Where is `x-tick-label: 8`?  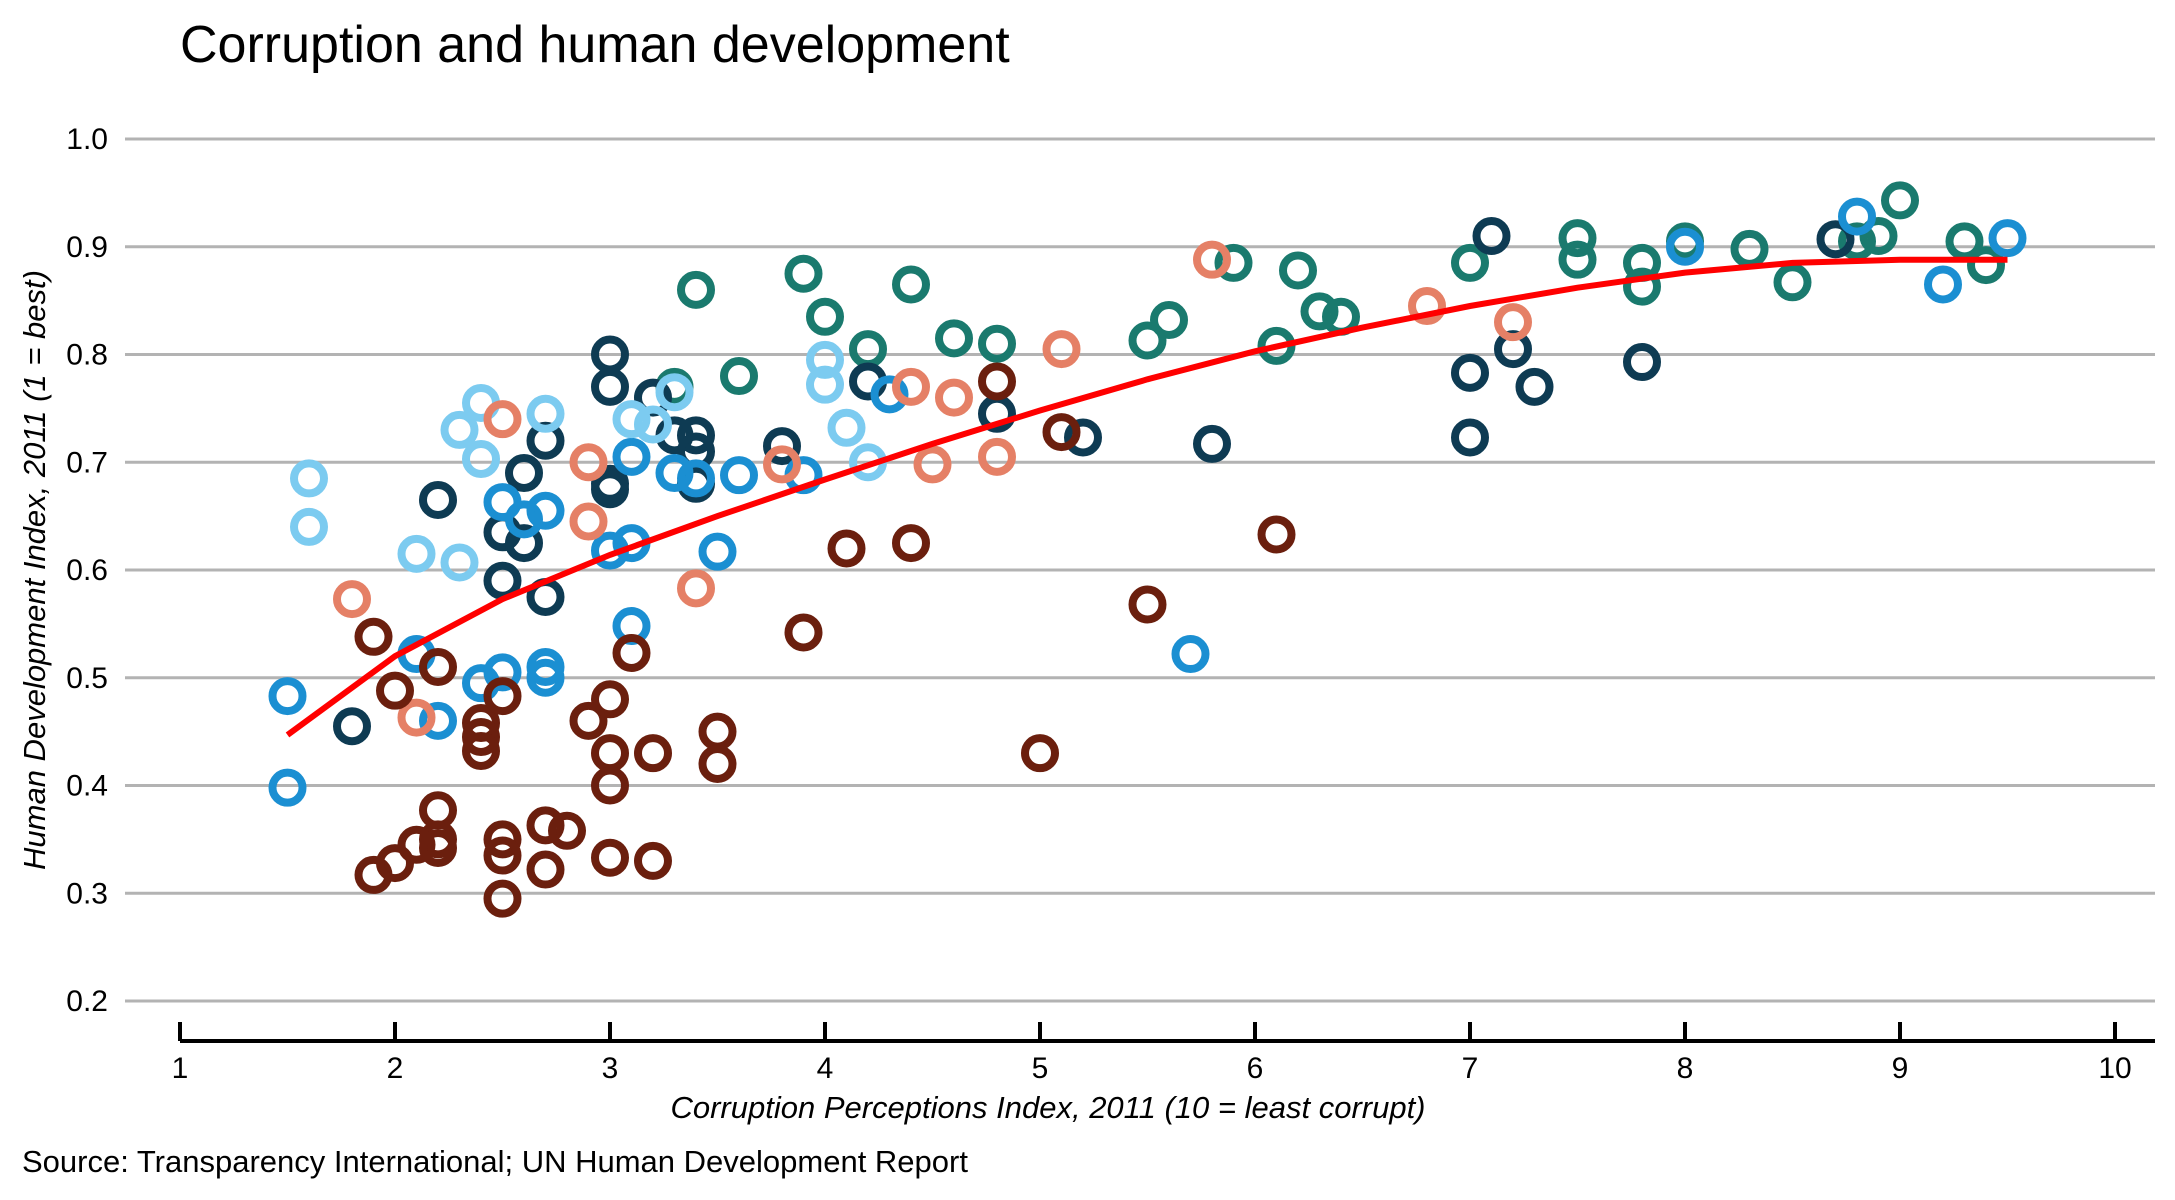
x-tick-label: 8 is located at coordinates (1685, 1068).